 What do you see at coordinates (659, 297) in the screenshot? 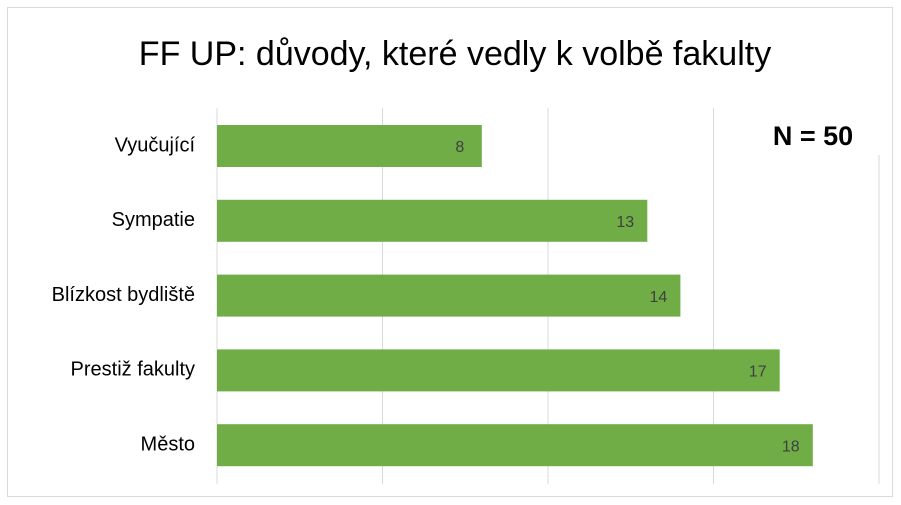
I see `data-label: 14` at bounding box center [659, 297].